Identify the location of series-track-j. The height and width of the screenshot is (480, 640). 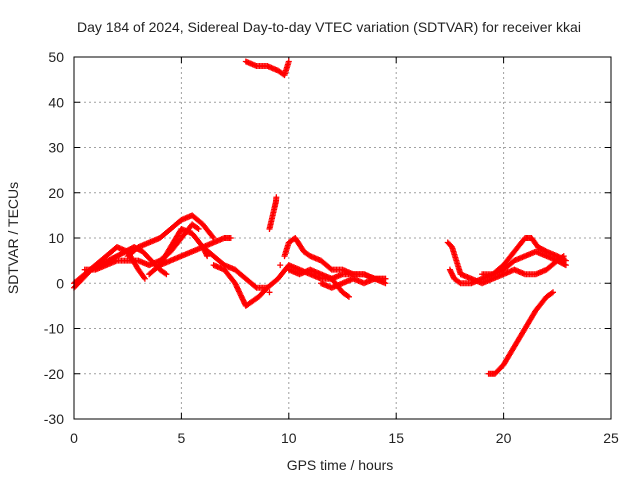
(273, 213).